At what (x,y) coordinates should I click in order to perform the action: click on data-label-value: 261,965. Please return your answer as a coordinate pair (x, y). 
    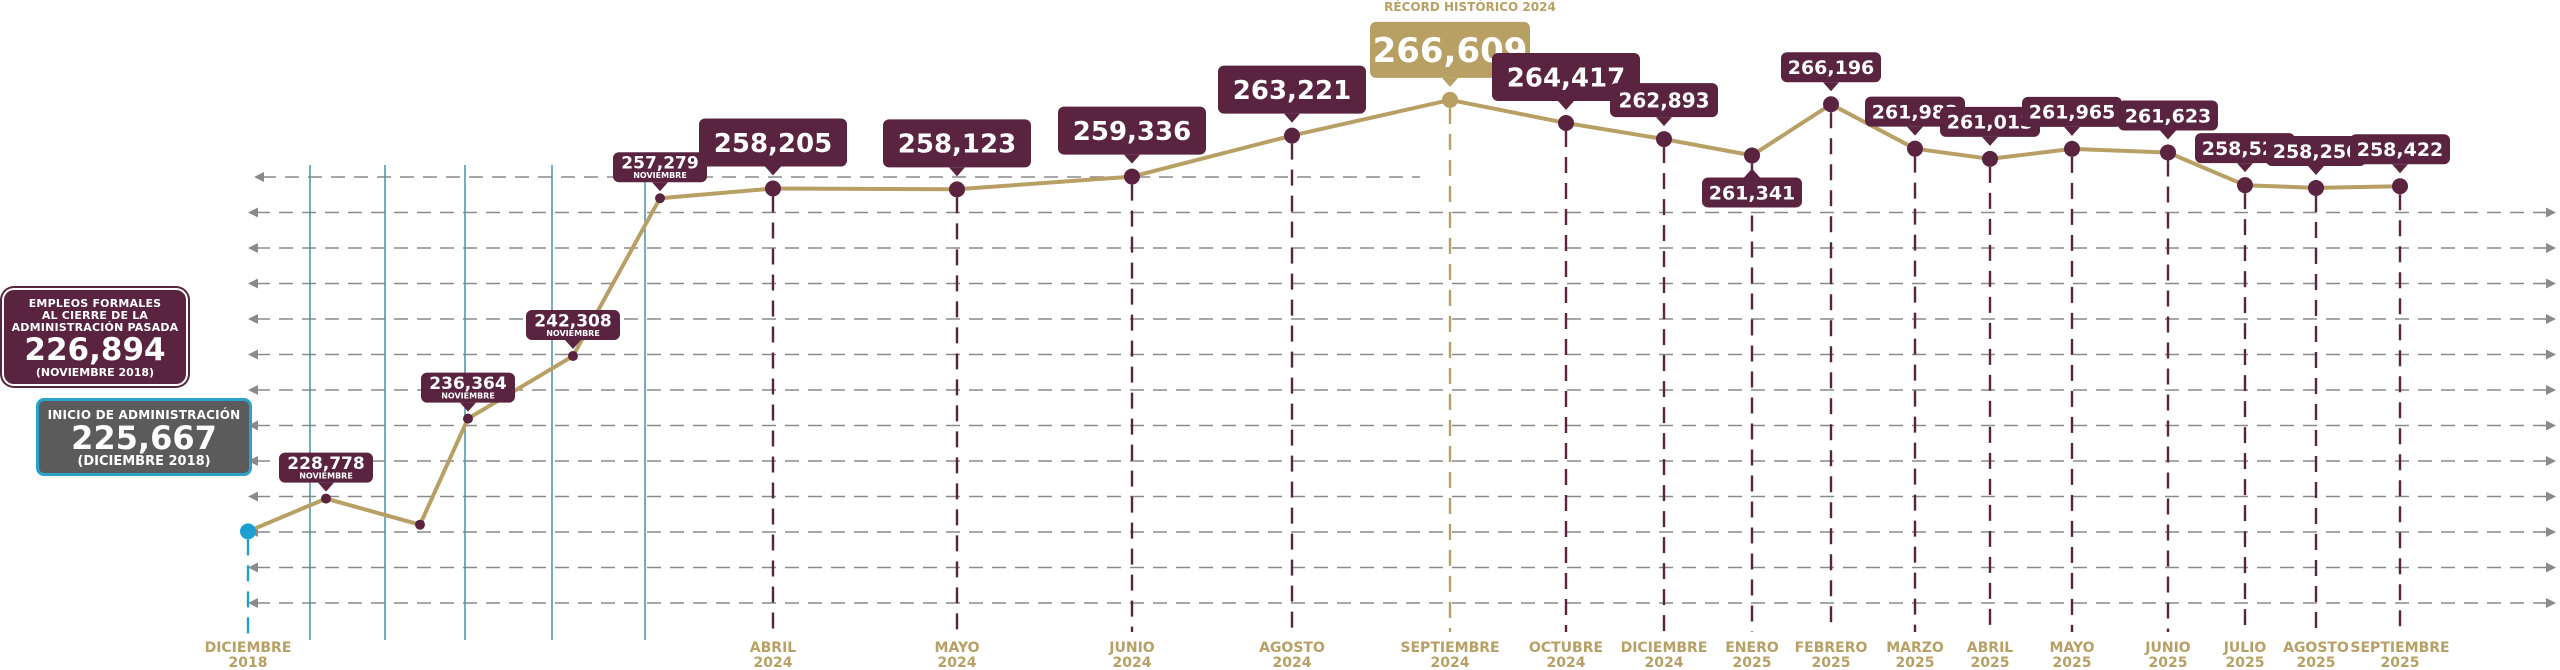
    Looking at the image, I should click on (2072, 113).